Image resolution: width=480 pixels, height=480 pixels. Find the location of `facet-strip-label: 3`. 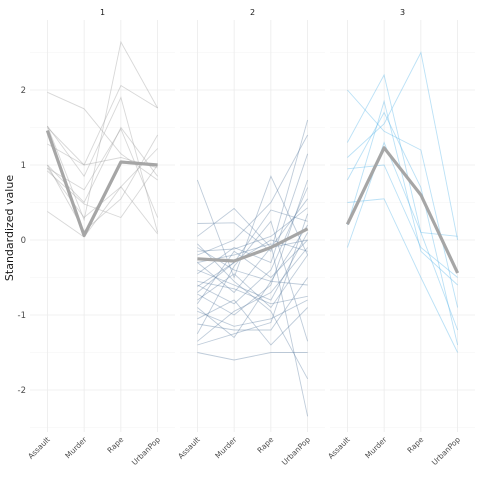

facet-strip-label: 3 is located at coordinates (402, 12).